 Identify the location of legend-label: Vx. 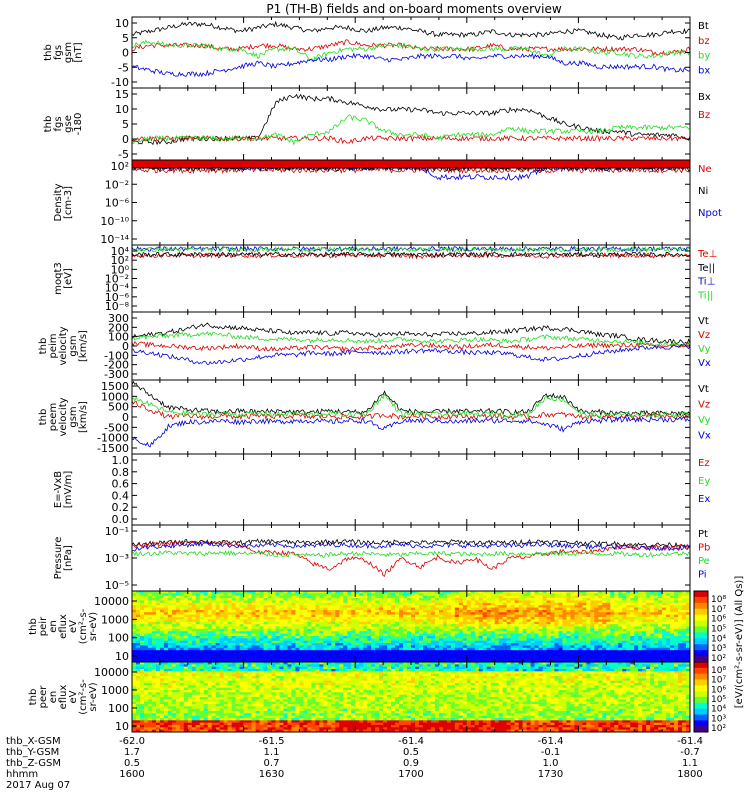
(704, 436).